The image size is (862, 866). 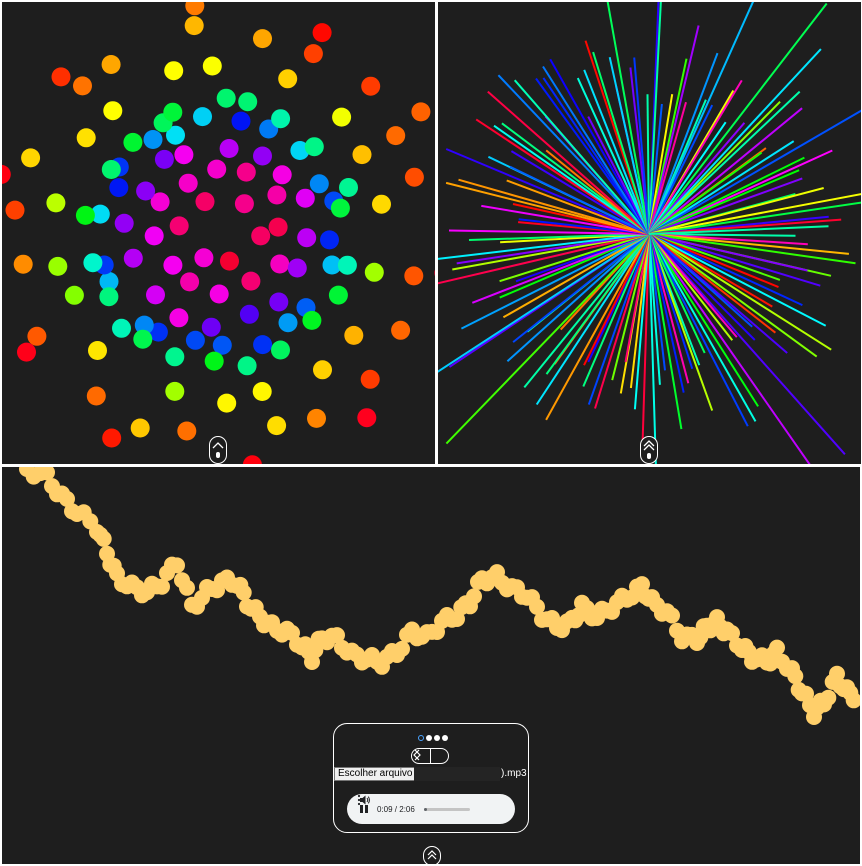 What do you see at coordinates (514, 773) in the screenshot?
I see `file-extension-label: ).mp3` at bounding box center [514, 773].